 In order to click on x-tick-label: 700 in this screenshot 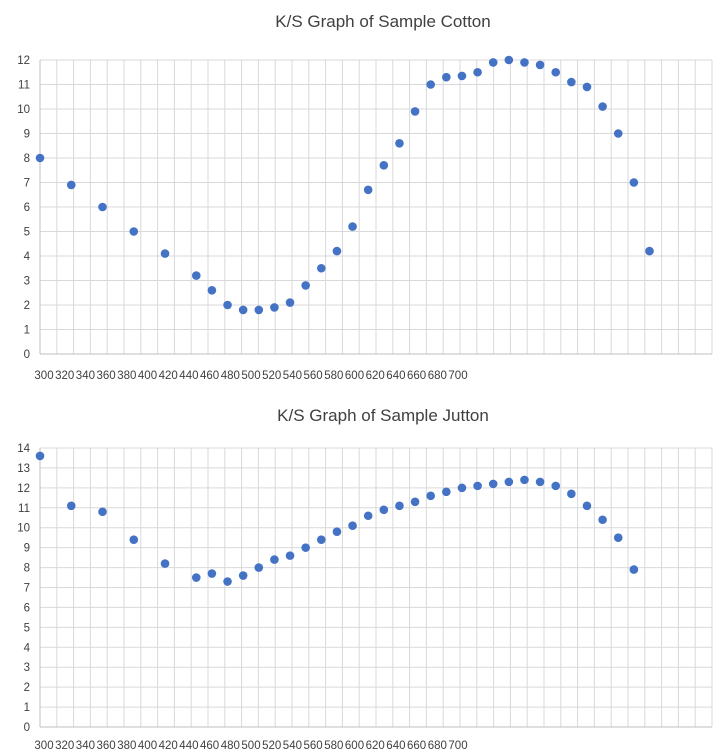, I will do `click(457, 376)`.